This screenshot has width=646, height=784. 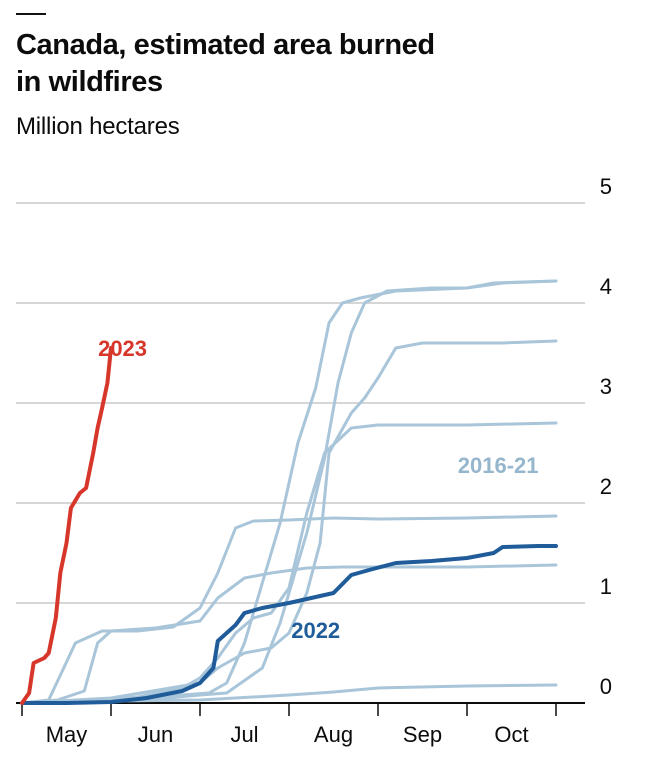 What do you see at coordinates (606, 186) in the screenshot?
I see `y-tick-label: 5` at bounding box center [606, 186].